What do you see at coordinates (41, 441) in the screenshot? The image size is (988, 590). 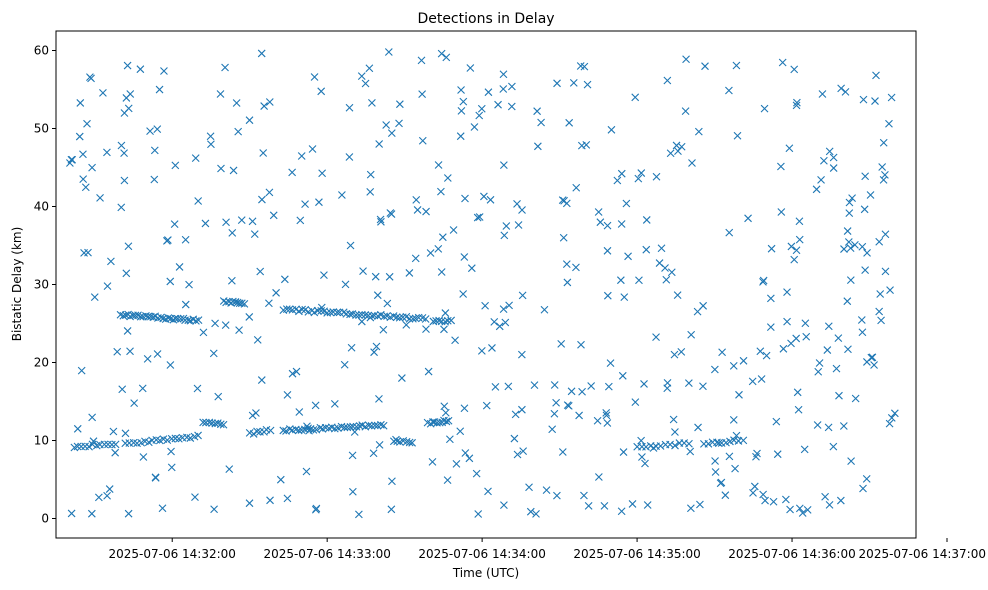 I see `y-tick-label: 10` at bounding box center [41, 441].